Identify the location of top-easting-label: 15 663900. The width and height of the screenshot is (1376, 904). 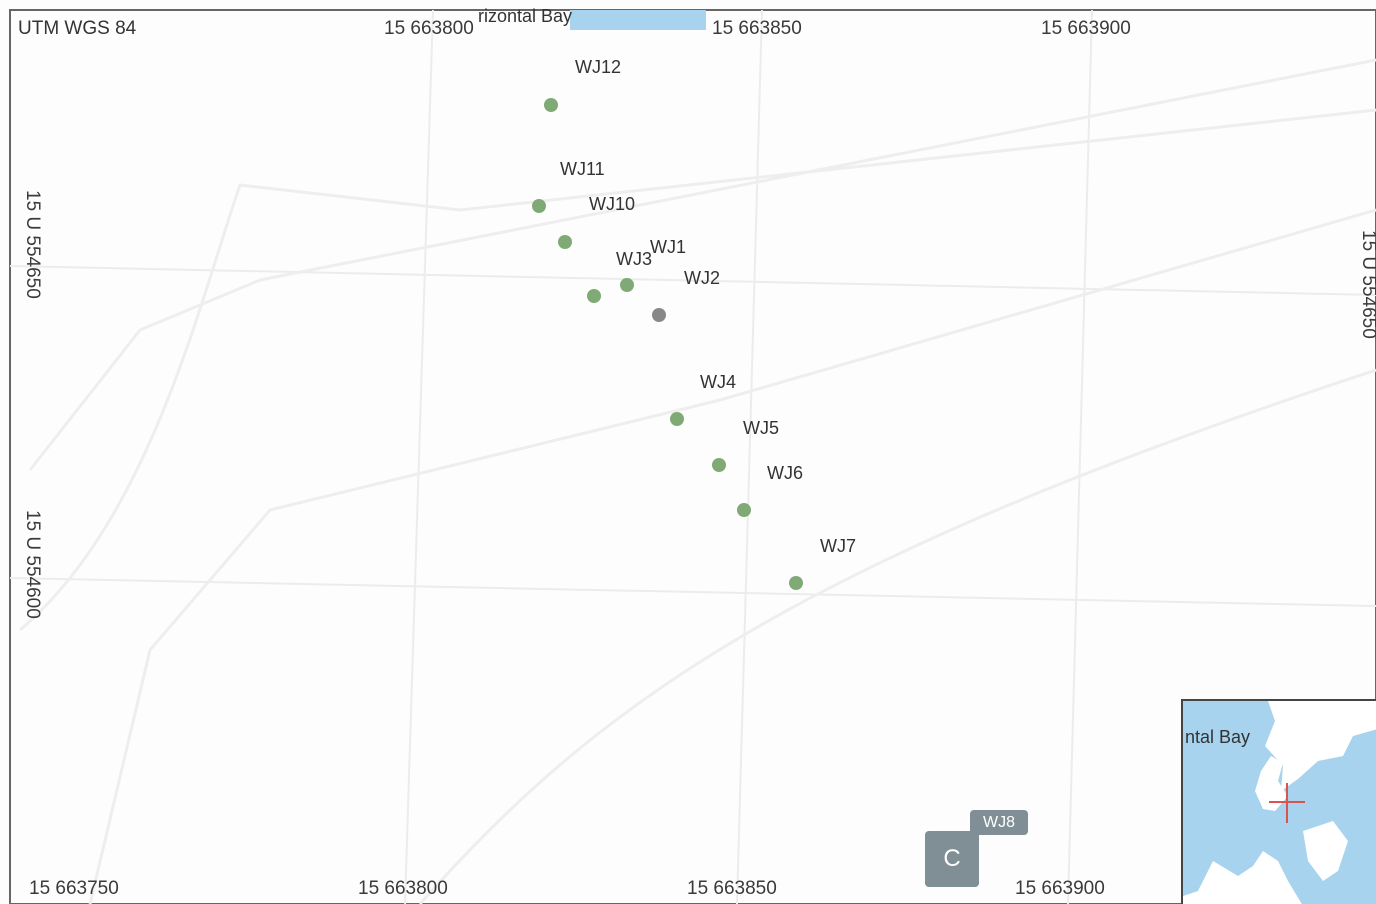
(1086, 28).